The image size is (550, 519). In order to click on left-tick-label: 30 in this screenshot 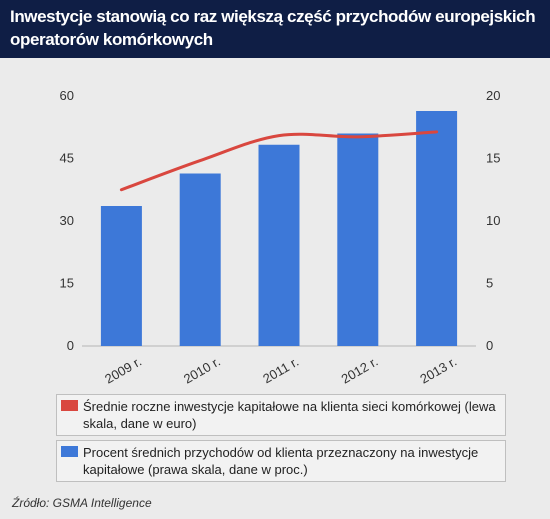, I will do `click(67, 220)`.